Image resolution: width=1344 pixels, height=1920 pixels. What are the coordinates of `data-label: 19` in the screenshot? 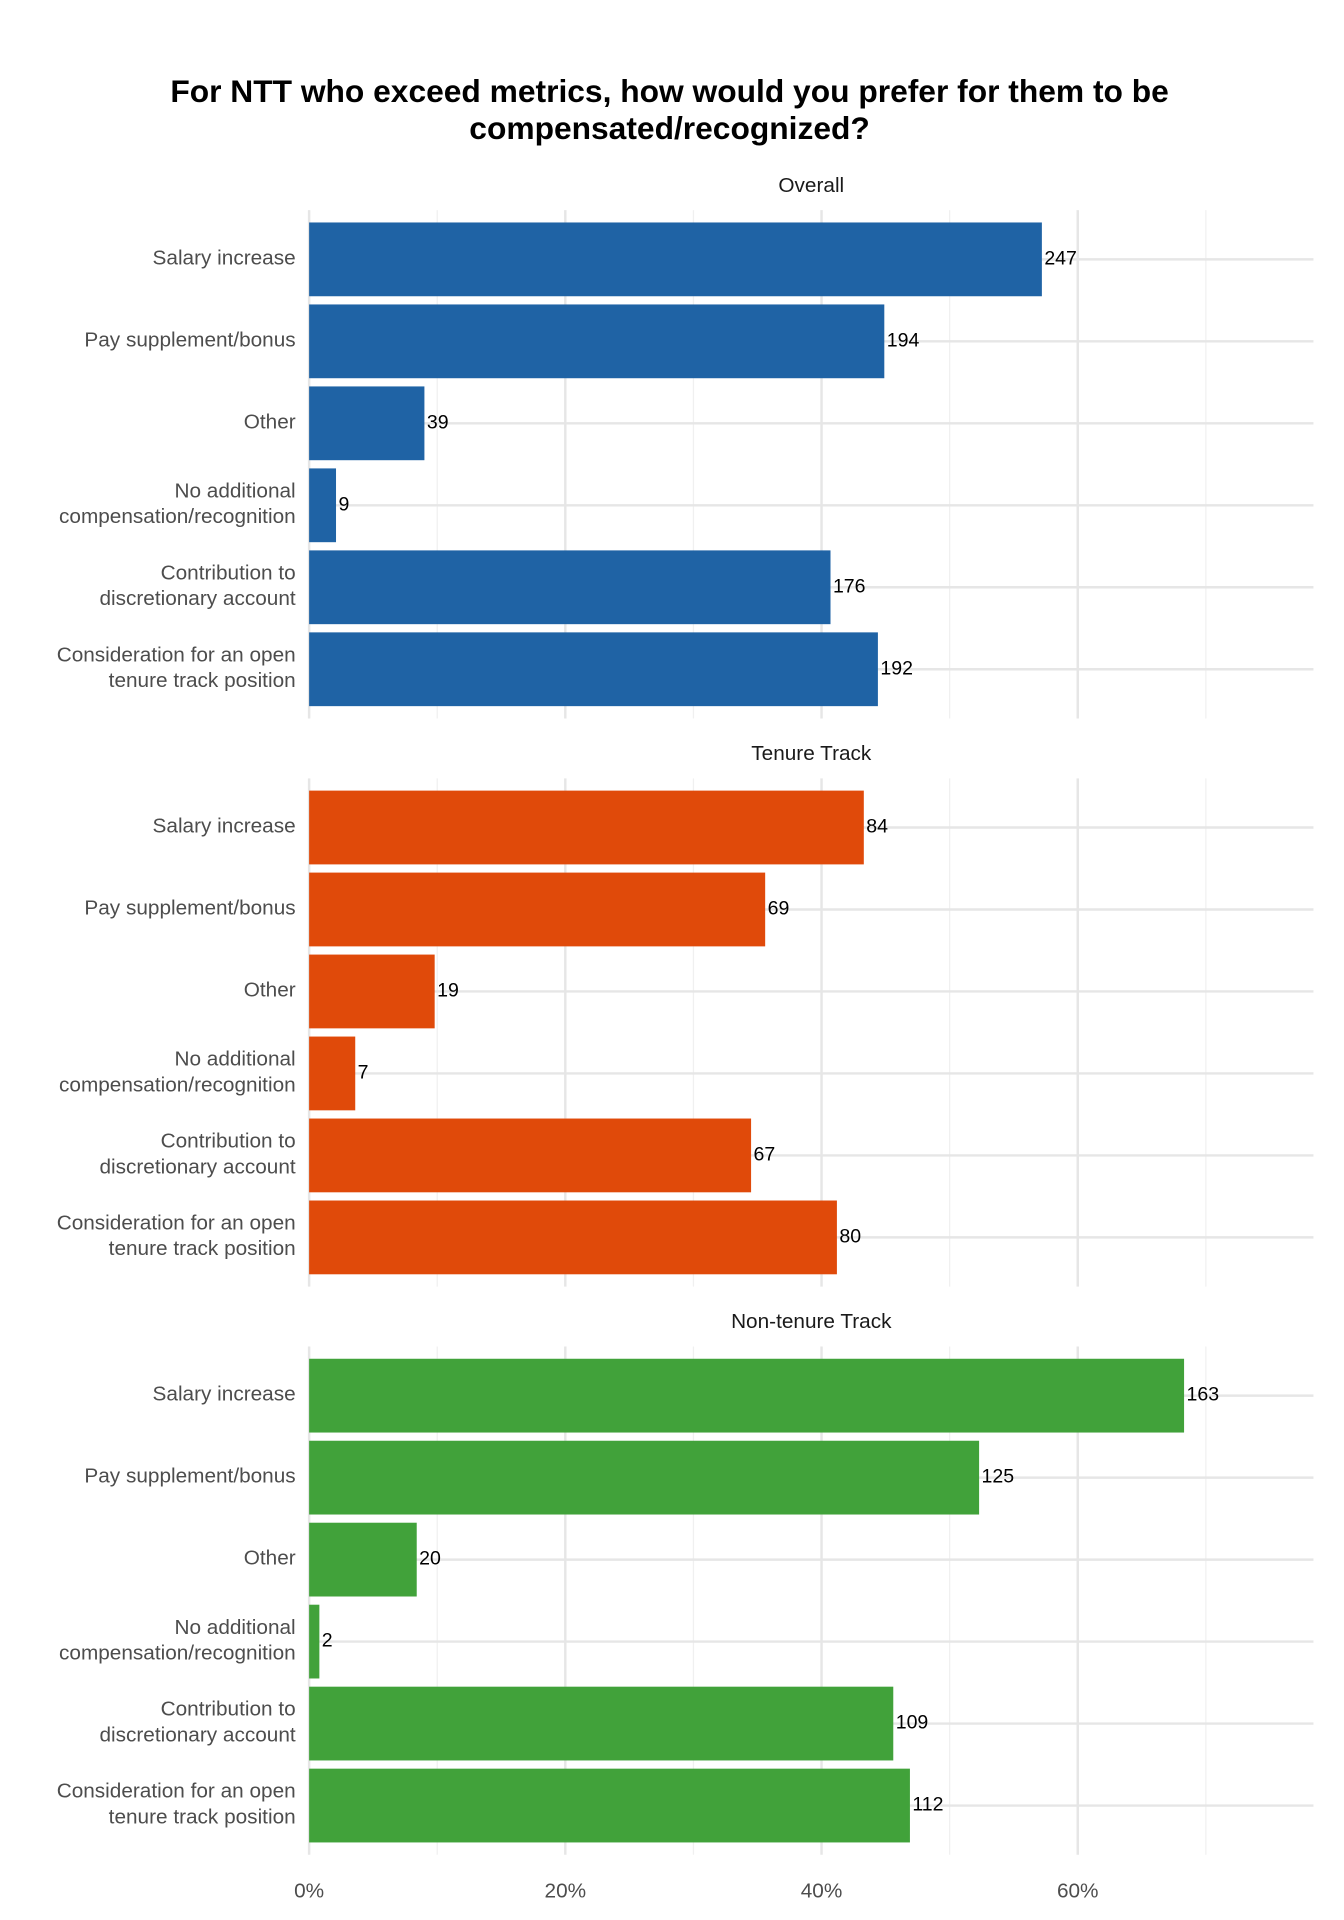 It's located at (448, 991).